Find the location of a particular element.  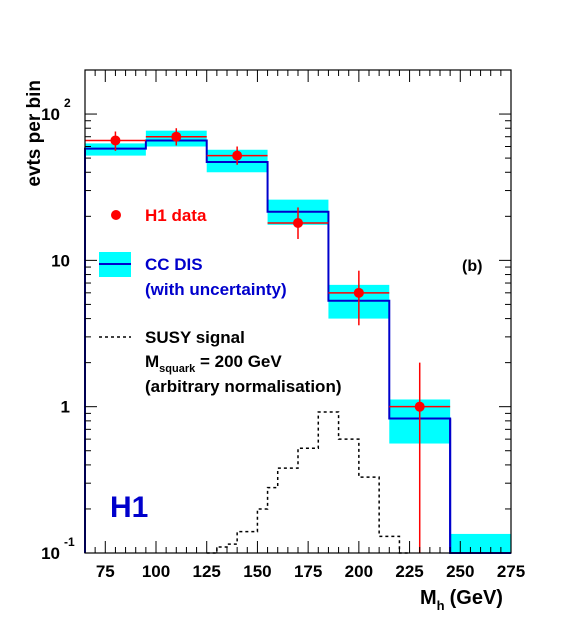

legend-mc: CC DIS (with uncertainty) is located at coordinates (193, 275).